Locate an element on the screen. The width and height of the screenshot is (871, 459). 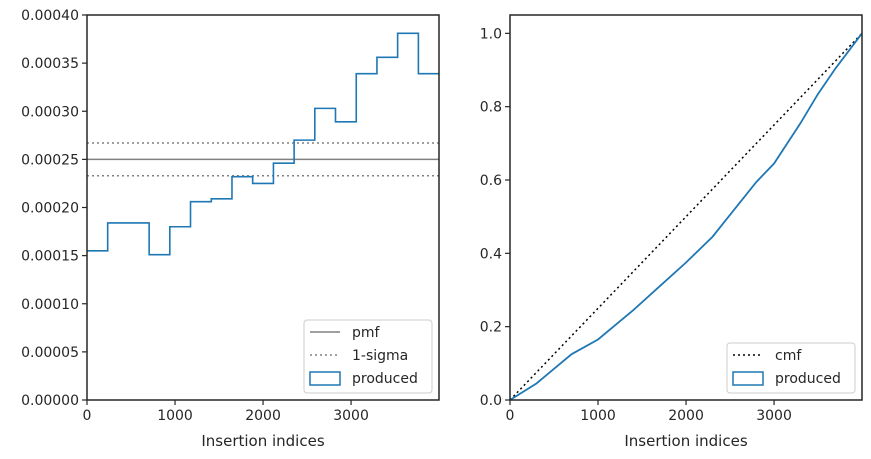
y-tick-label: 0.00010 is located at coordinates (50, 305).